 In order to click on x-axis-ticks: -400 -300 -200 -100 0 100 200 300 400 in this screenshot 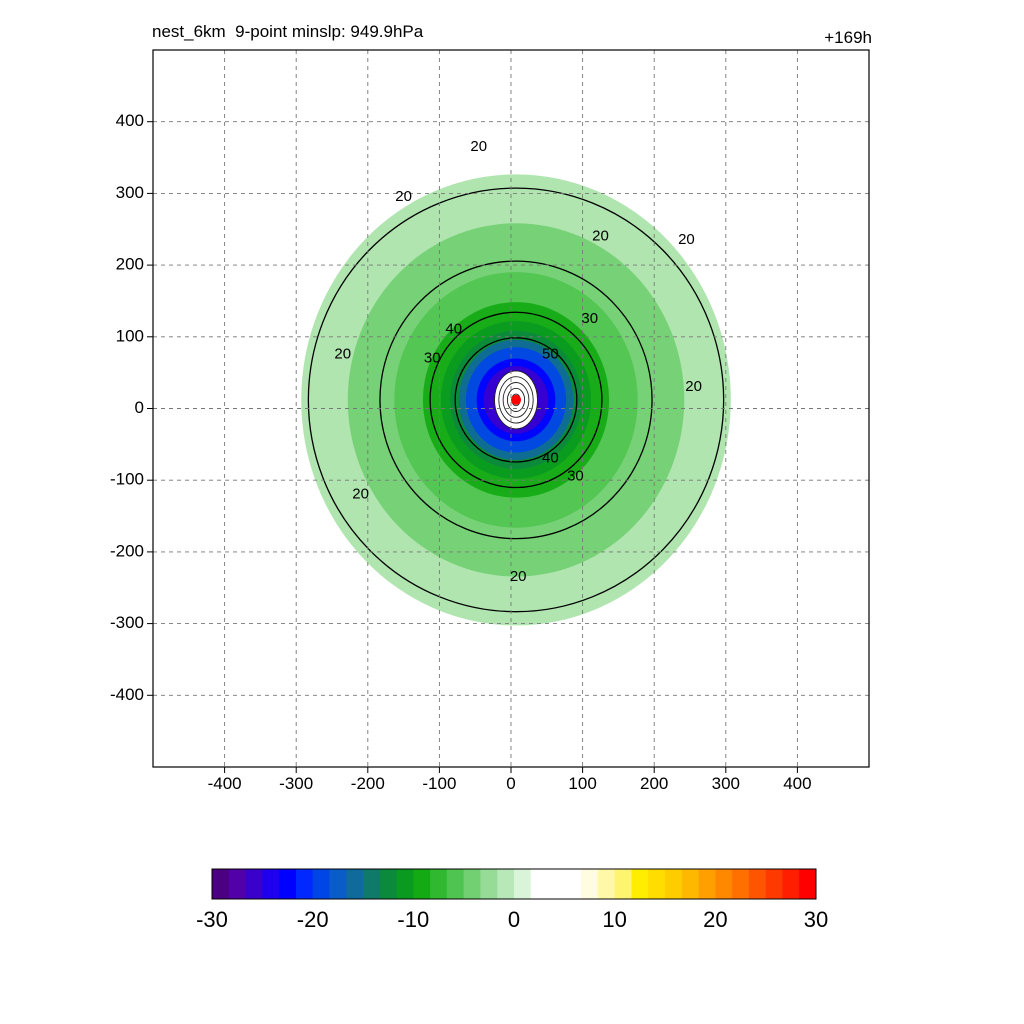, I will do `click(510, 780)`.